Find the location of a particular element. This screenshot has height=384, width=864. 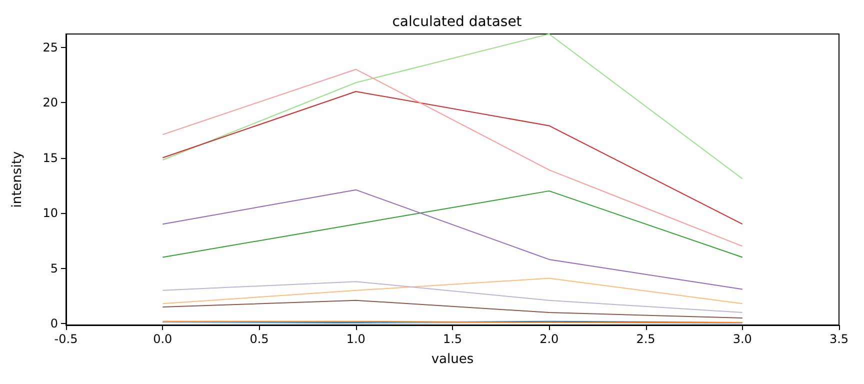

y-tick-label: 0 is located at coordinates (54, 323).